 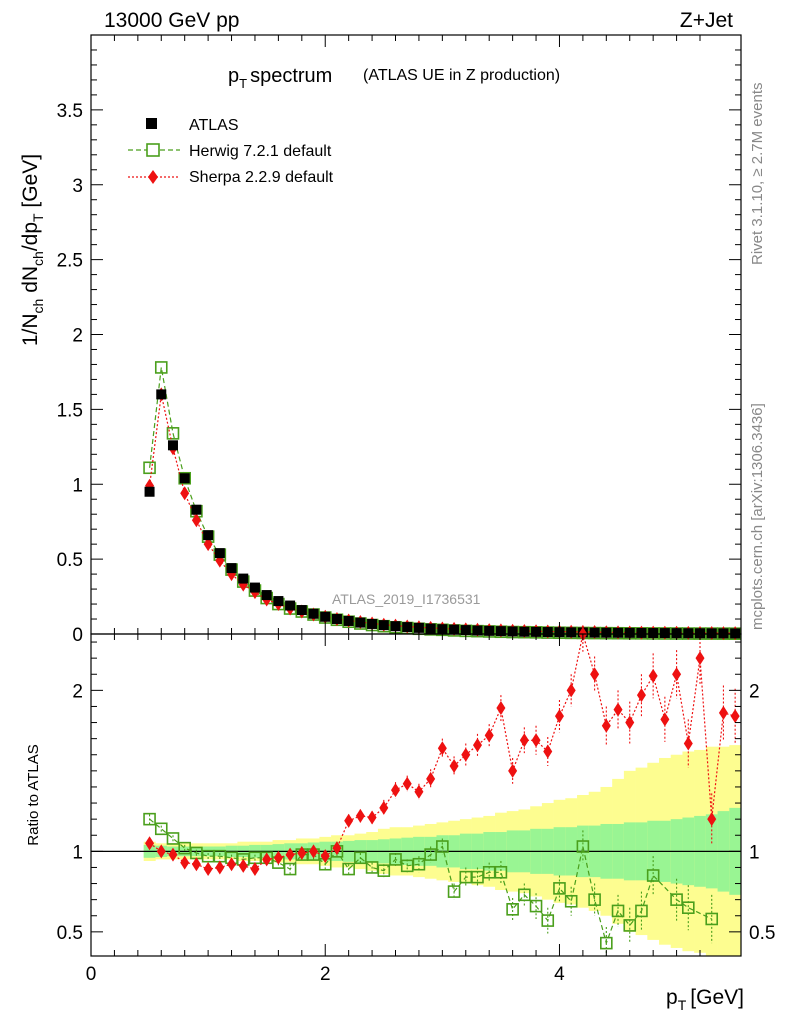 What do you see at coordinates (717, 997) in the screenshot?
I see `xlabel-unit: [GeV]` at bounding box center [717, 997].